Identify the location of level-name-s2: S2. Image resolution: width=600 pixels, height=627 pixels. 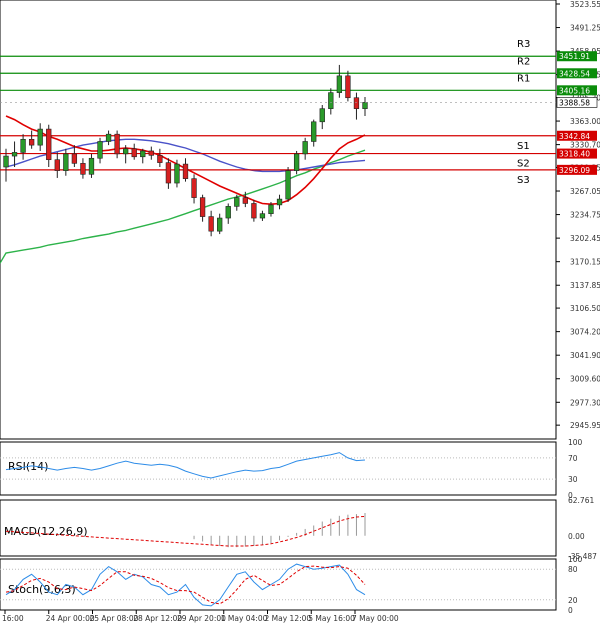
(523, 164).